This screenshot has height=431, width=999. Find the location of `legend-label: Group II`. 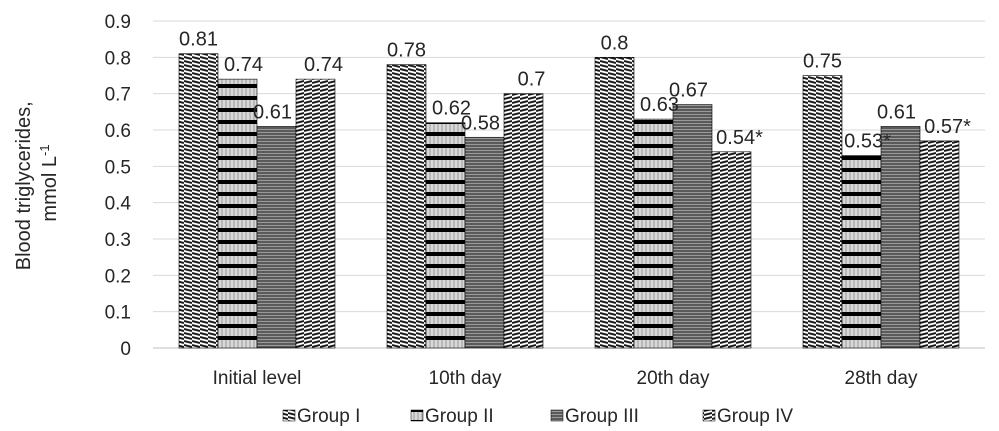

legend-label: Group II is located at coordinates (459, 416).